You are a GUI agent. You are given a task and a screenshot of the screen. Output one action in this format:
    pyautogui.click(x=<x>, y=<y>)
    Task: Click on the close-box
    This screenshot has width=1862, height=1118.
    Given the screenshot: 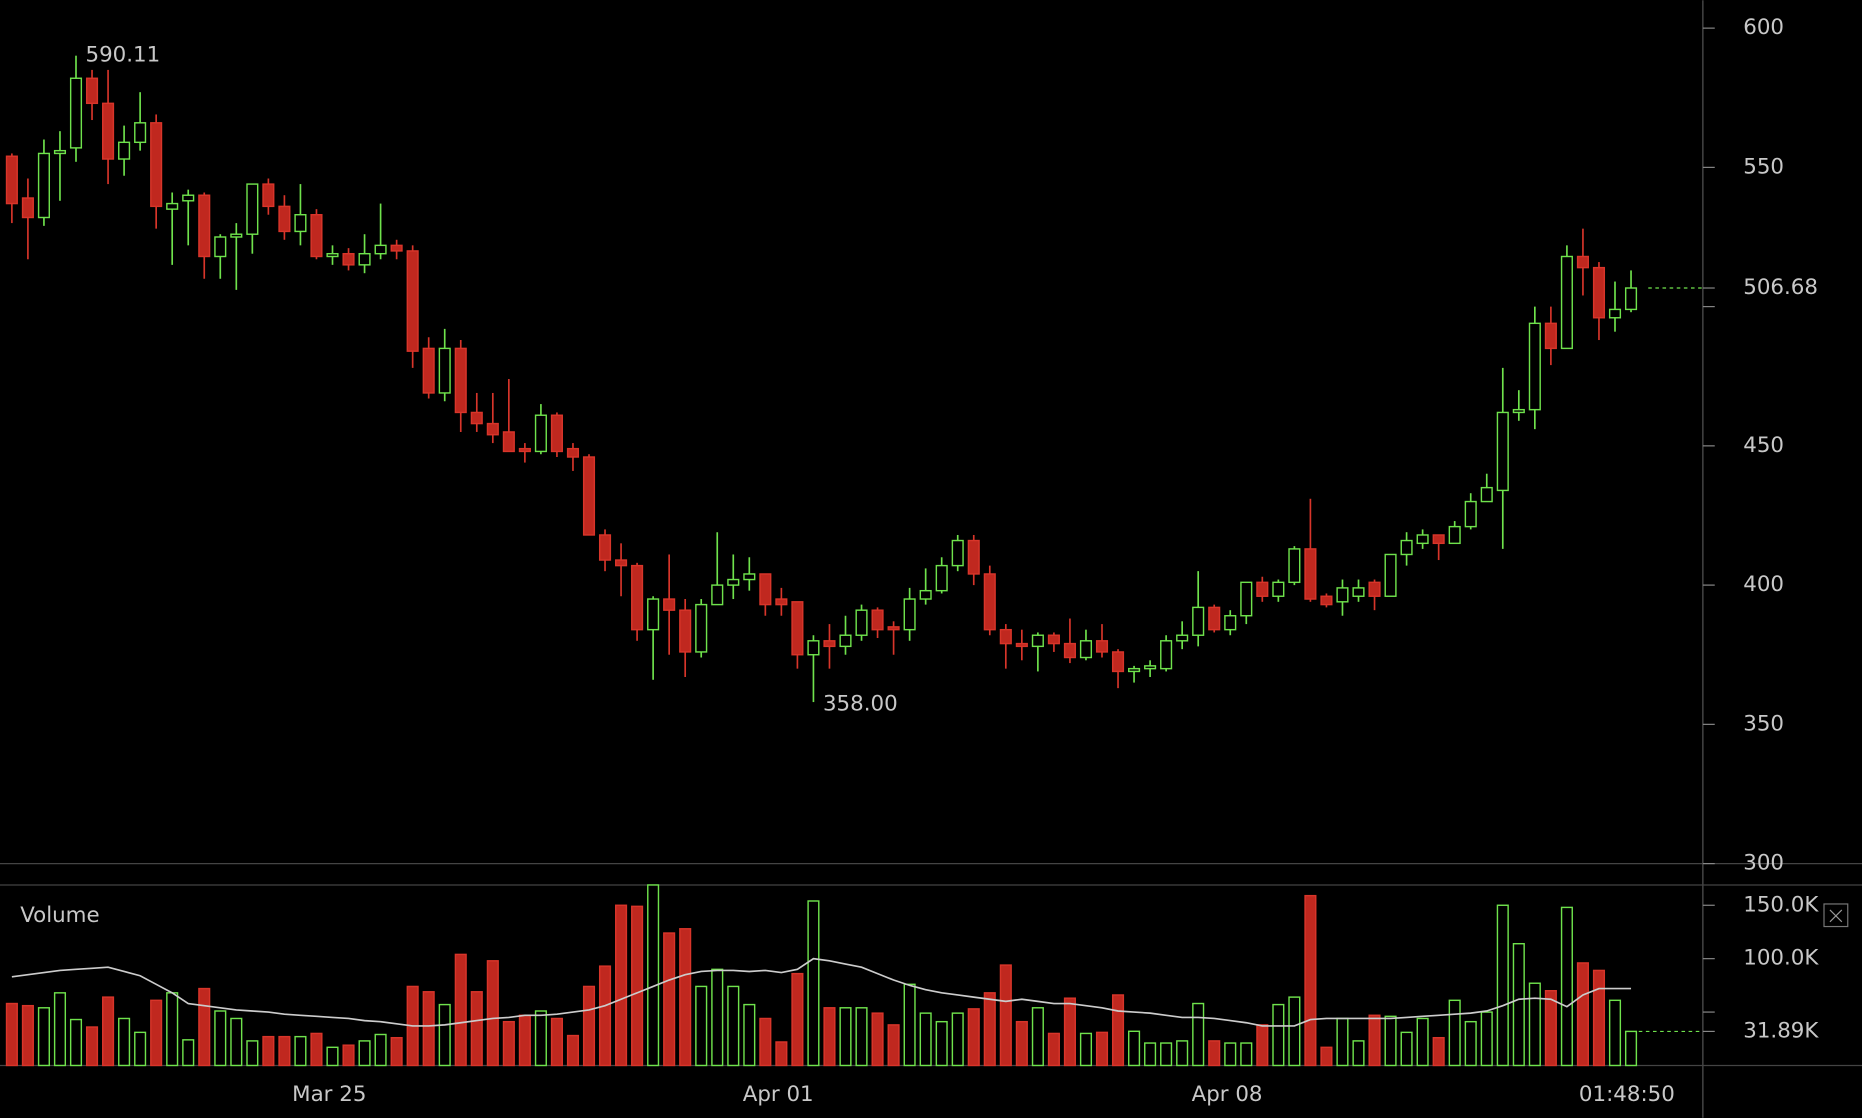 What is the action you would take?
    pyautogui.click(x=1836, y=915)
    